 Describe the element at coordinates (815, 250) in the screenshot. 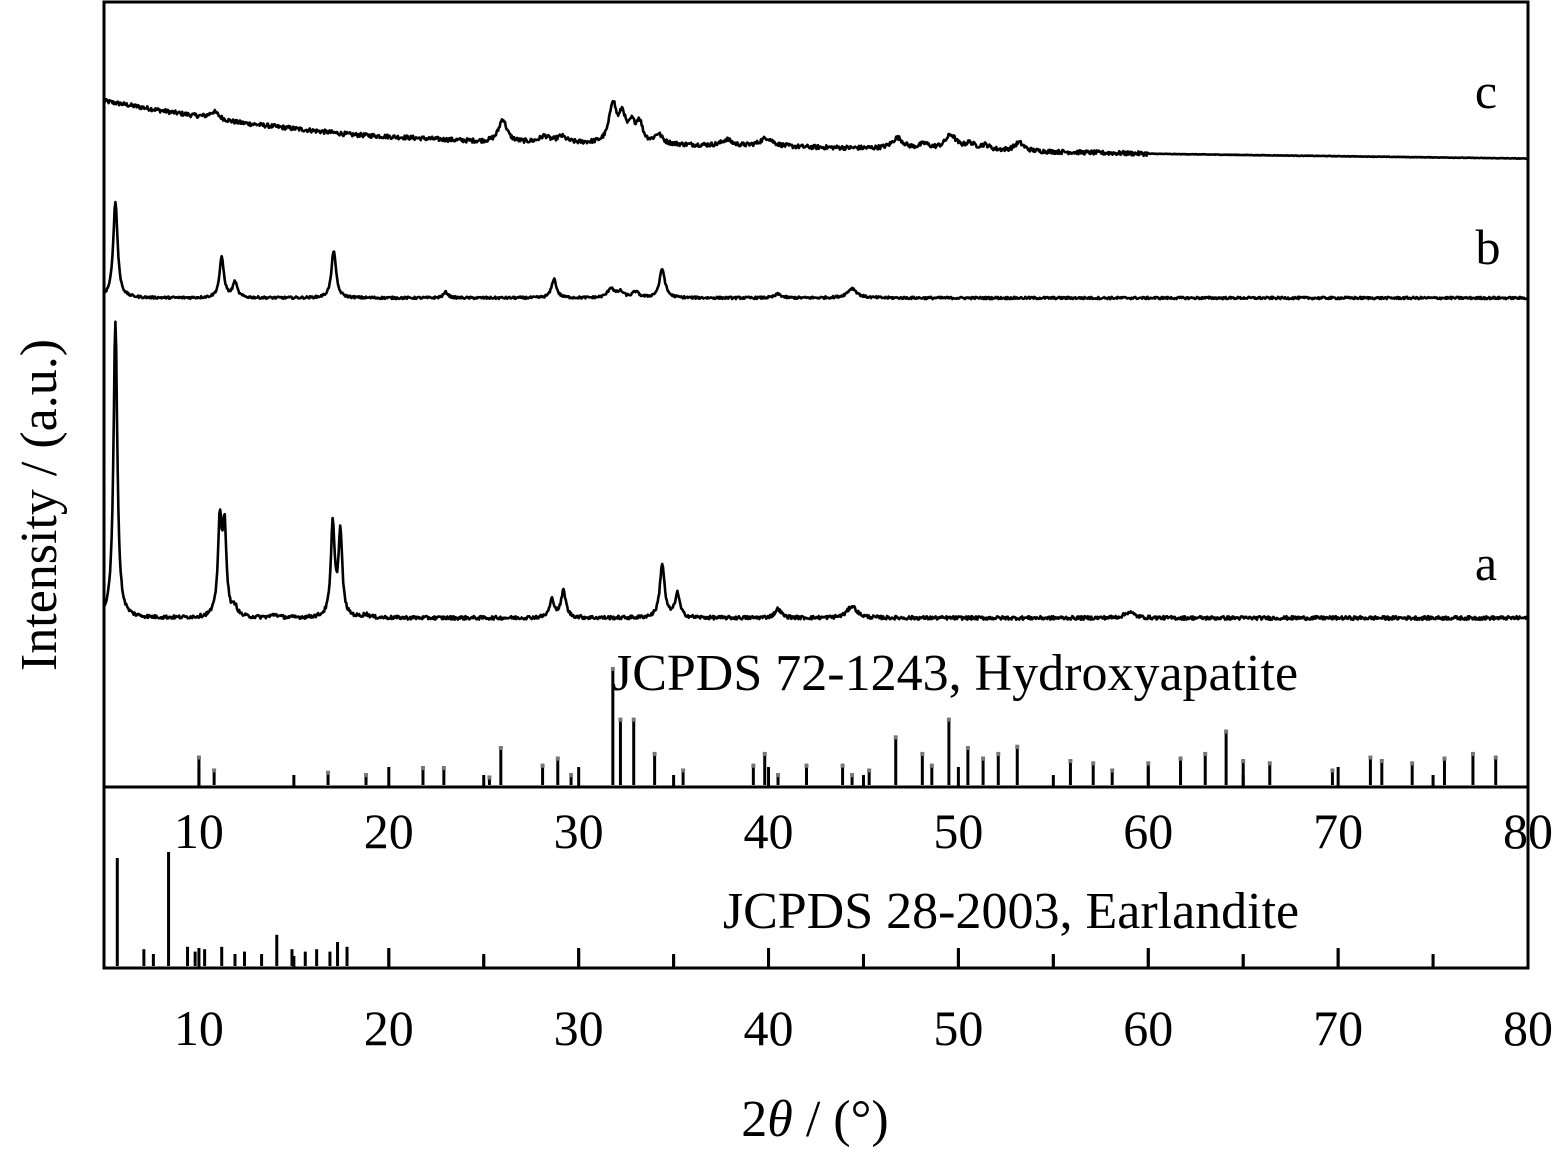

I see `series-line-b` at that location.